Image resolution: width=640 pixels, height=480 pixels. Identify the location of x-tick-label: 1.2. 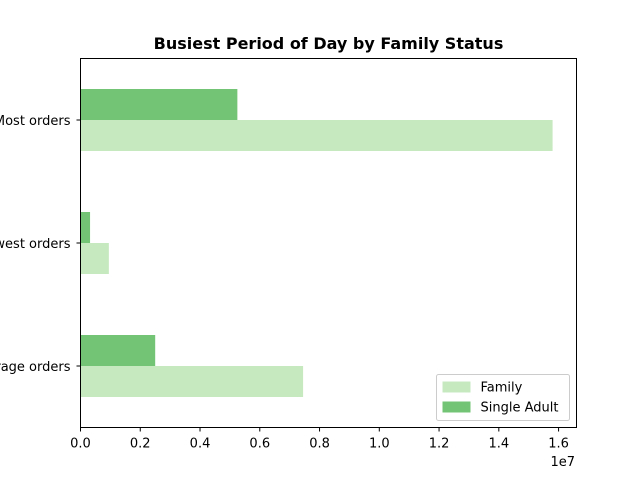
(439, 444).